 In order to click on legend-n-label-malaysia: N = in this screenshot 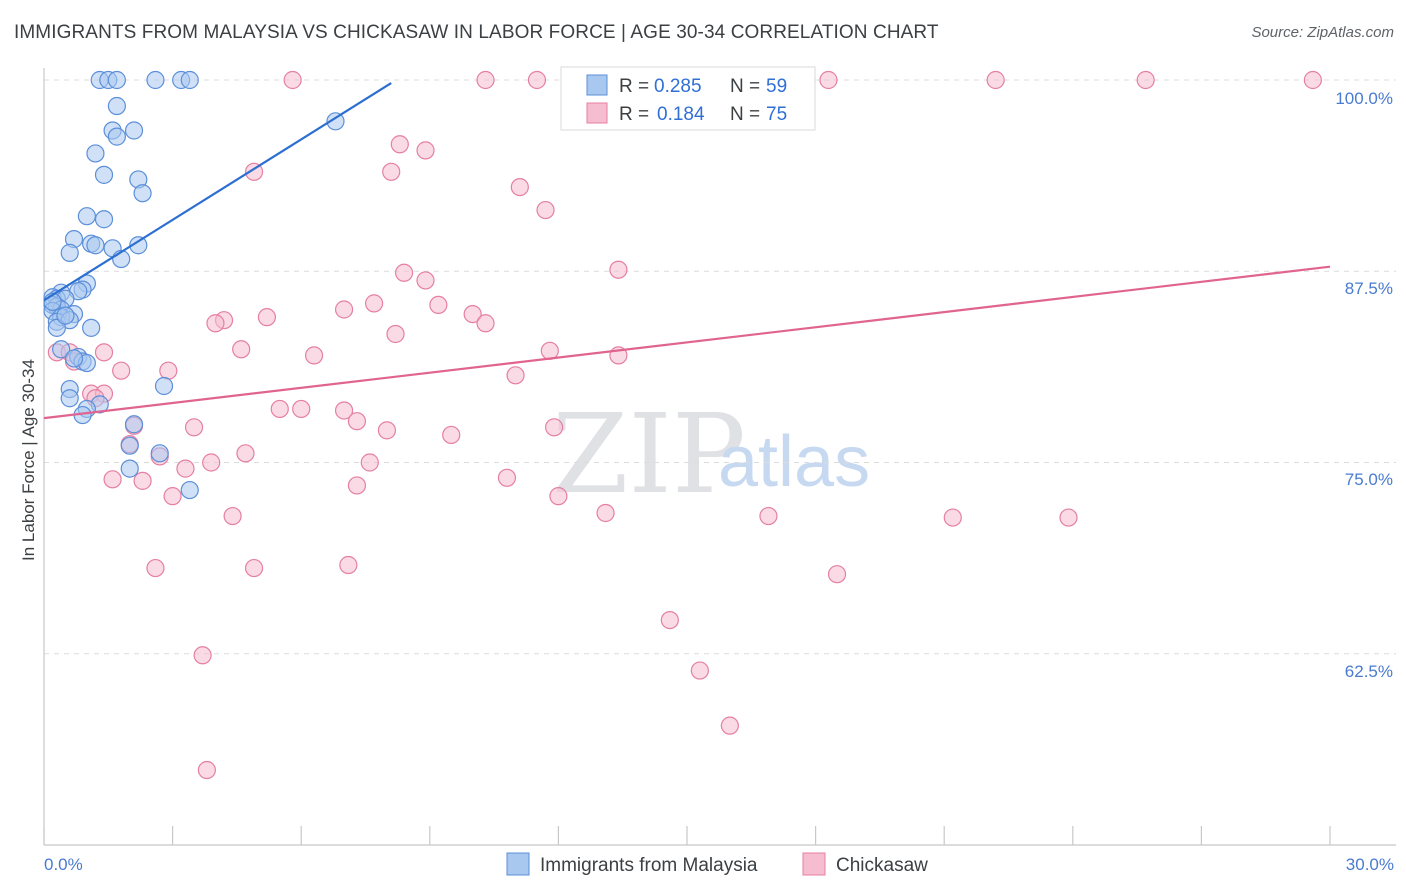, I will do `click(745, 86)`.